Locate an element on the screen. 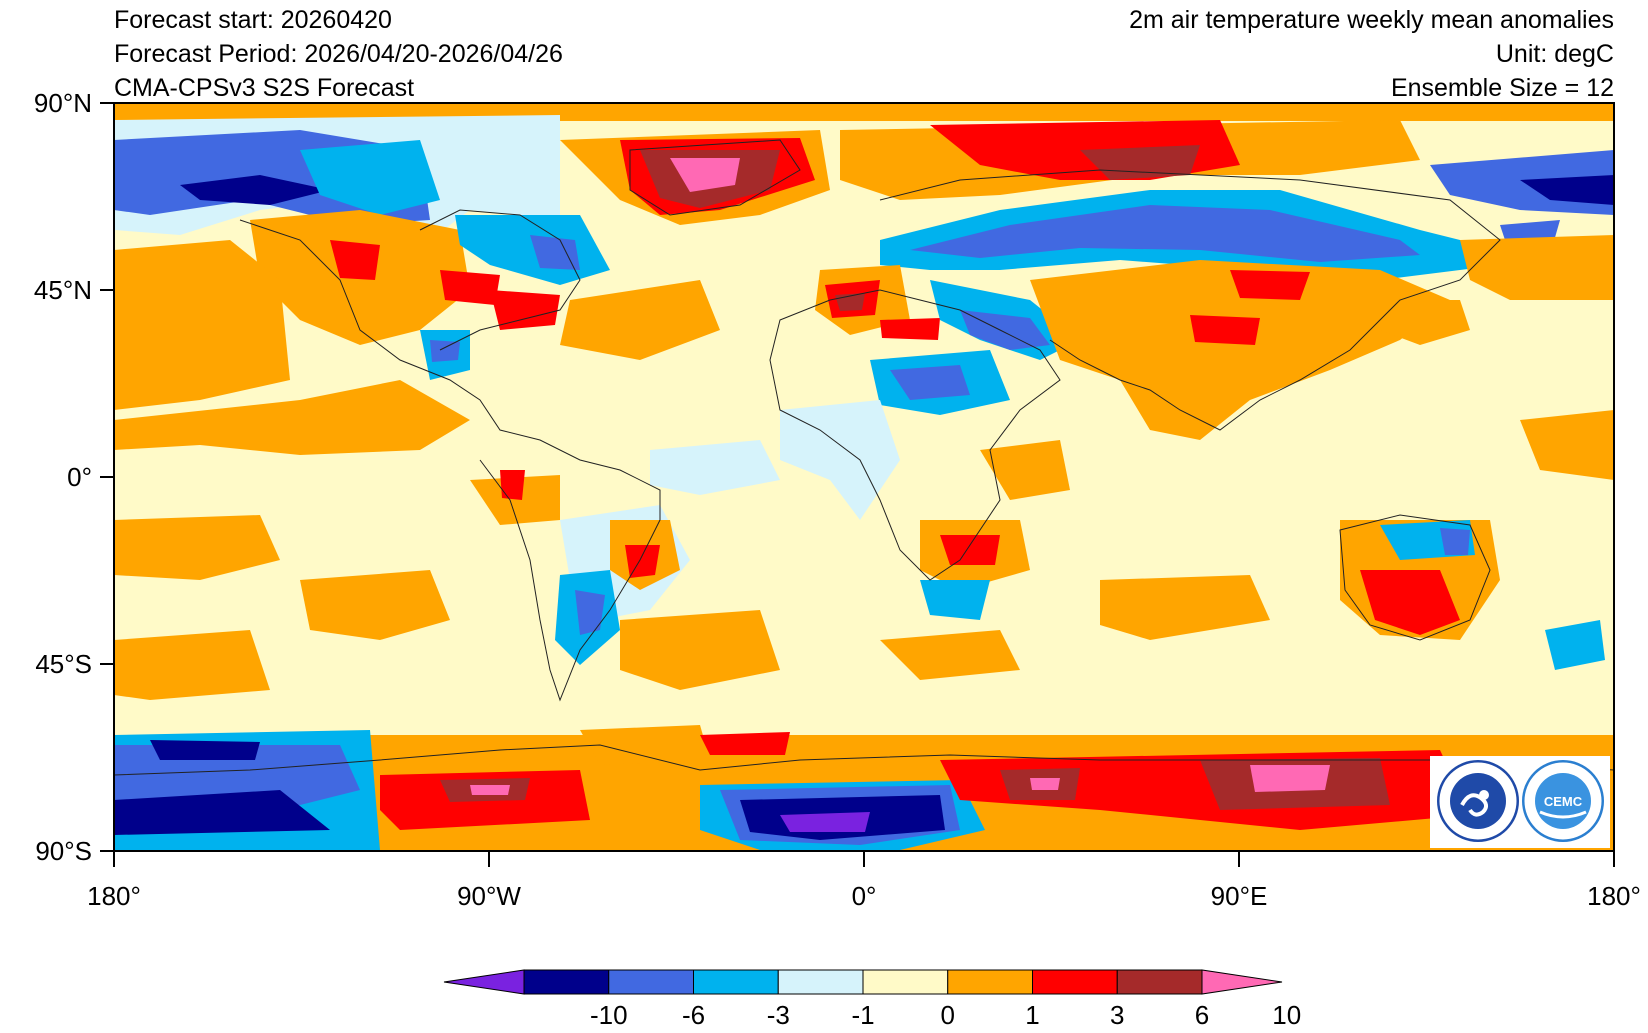 The image size is (1648, 1033). ensemble-size-text: Ensemble Size = 12 is located at coordinates (1502, 88).